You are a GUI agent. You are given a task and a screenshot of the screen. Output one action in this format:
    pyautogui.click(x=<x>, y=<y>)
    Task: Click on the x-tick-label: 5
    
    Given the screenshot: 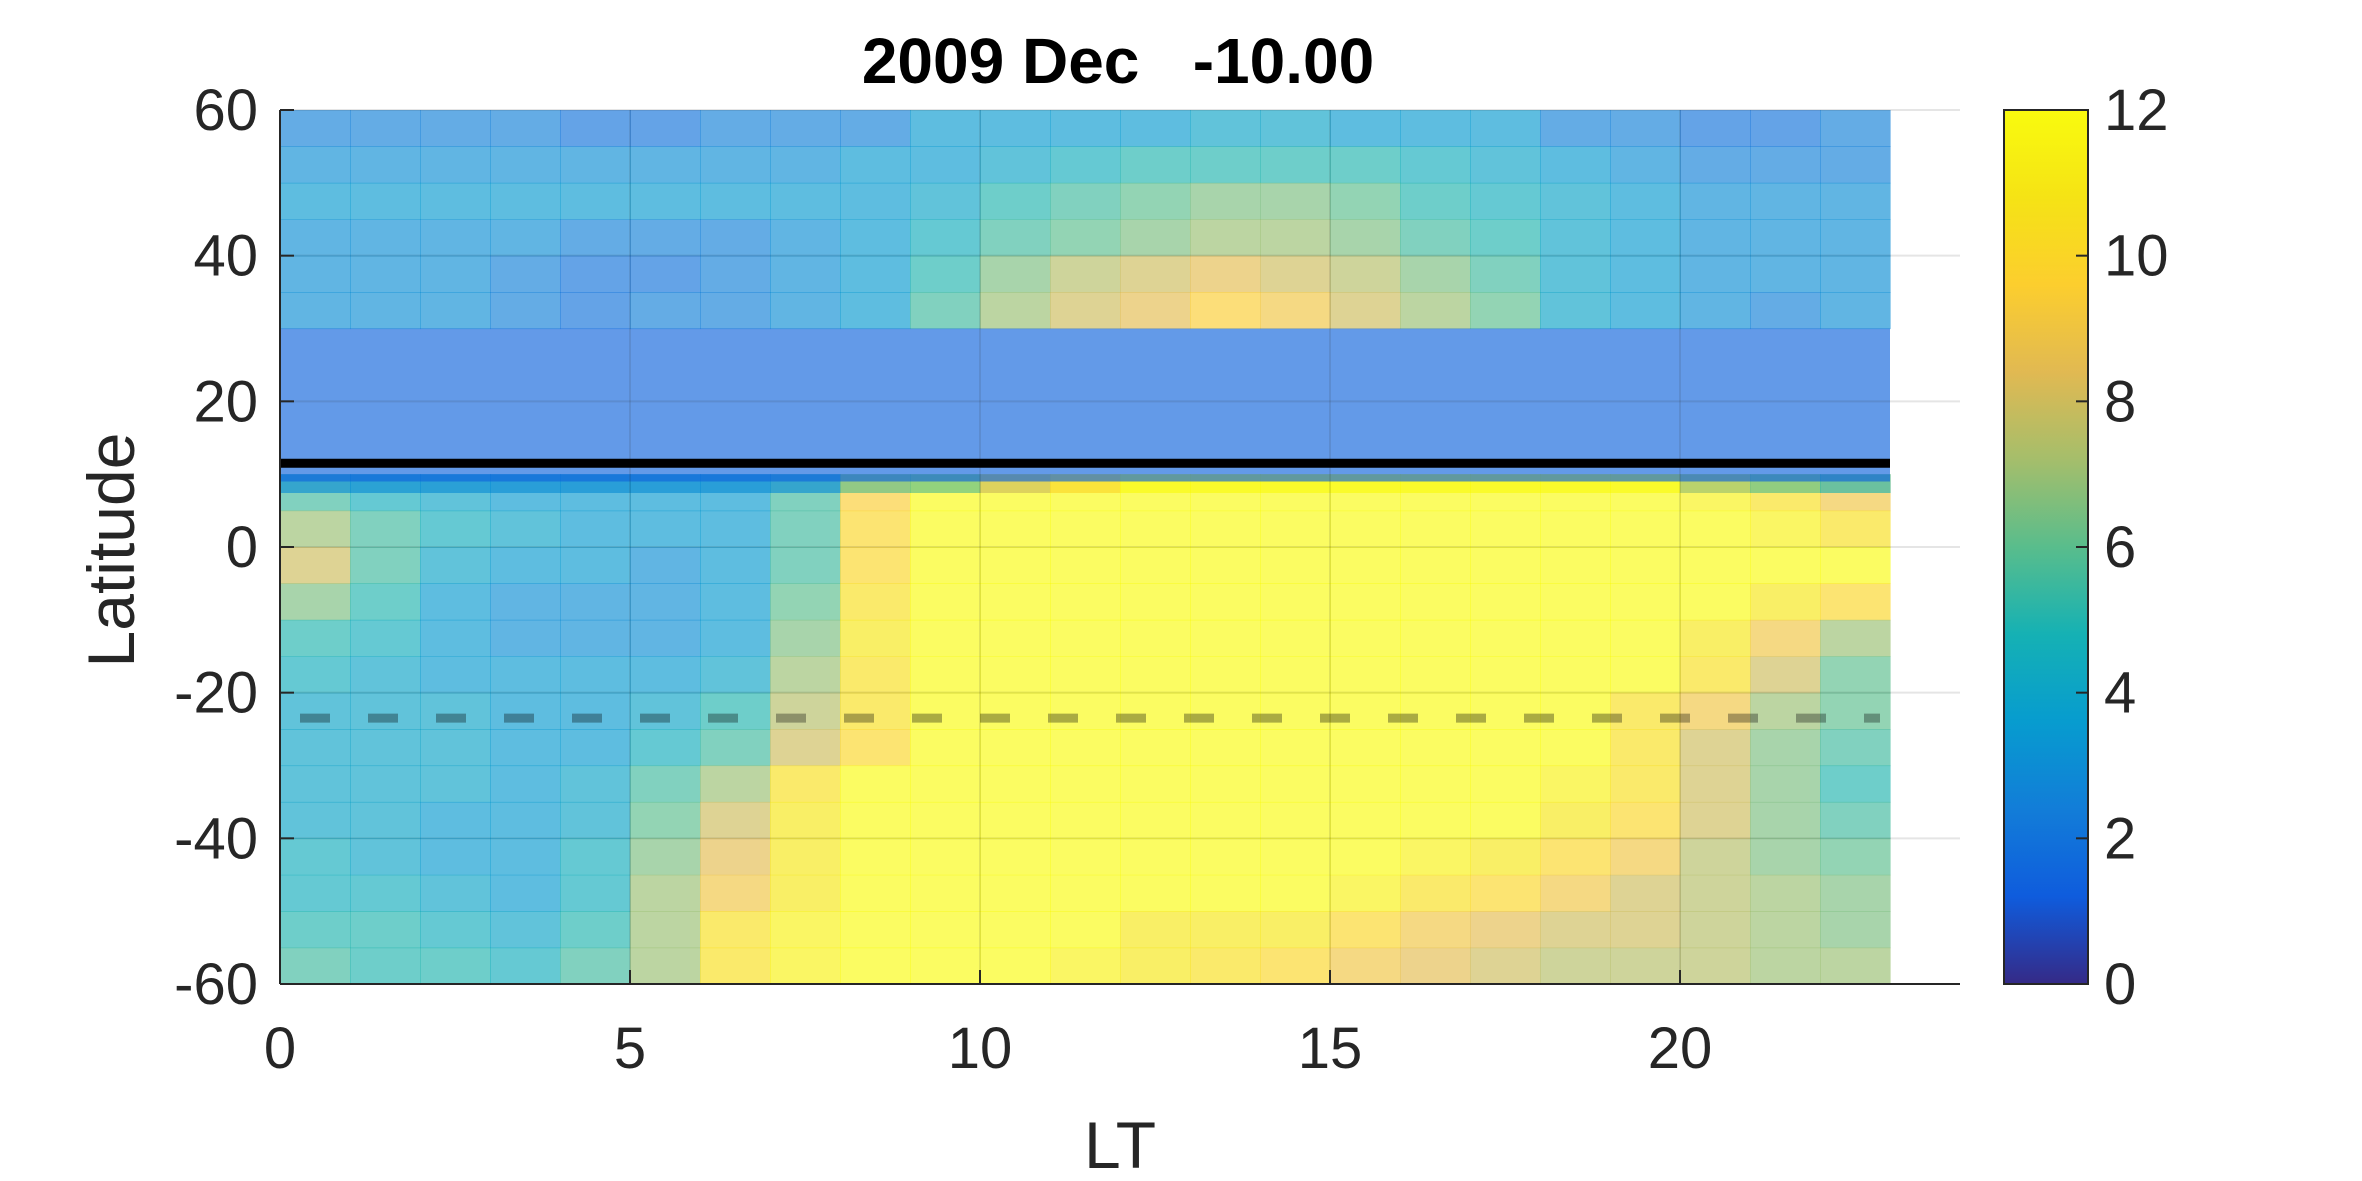 What is the action you would take?
    pyautogui.click(x=630, y=1048)
    